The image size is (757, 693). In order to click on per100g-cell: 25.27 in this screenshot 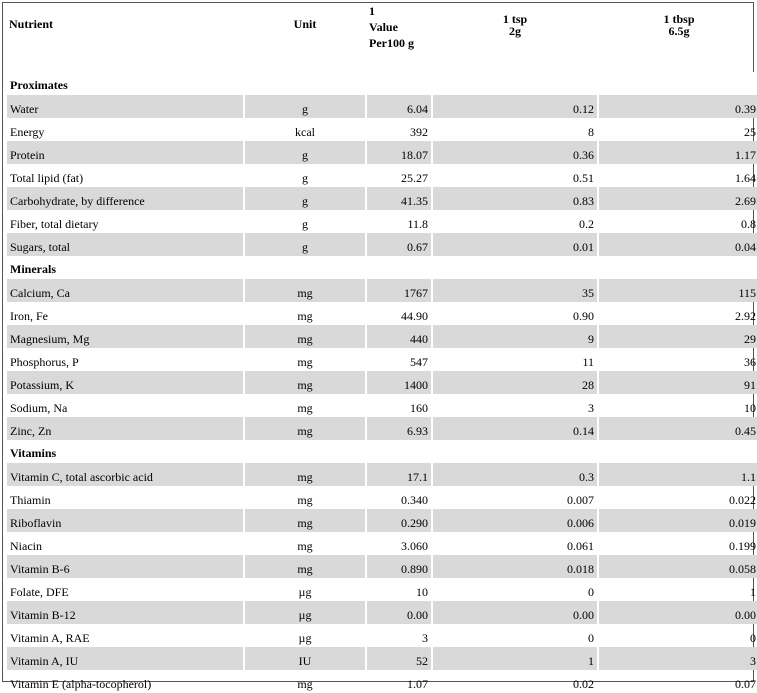, I will do `click(414, 178)`.